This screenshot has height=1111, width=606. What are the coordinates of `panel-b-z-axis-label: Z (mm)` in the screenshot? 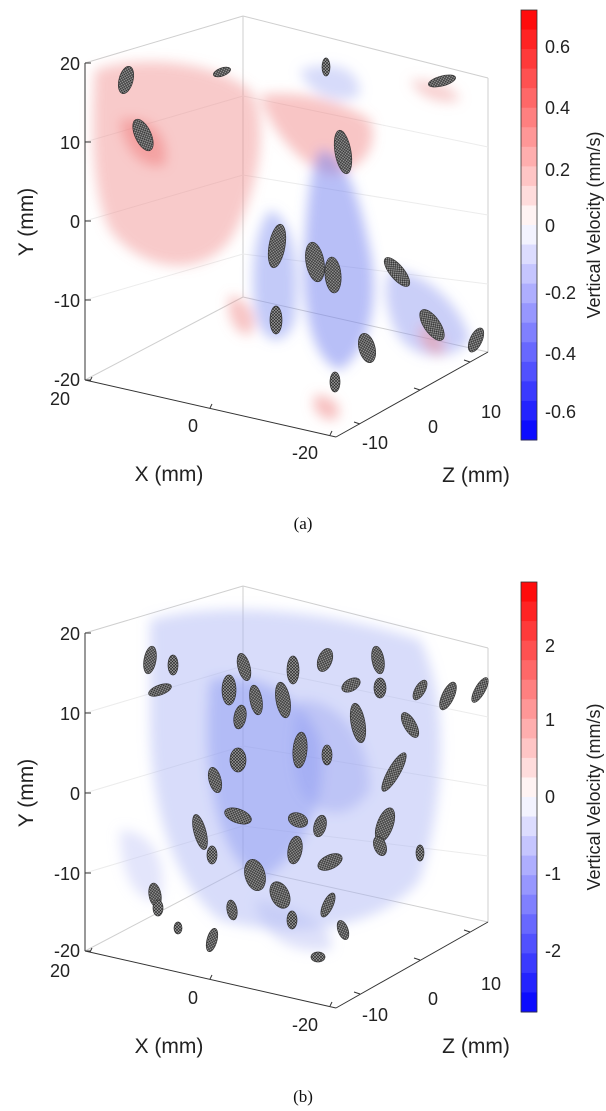 It's located at (476, 1046).